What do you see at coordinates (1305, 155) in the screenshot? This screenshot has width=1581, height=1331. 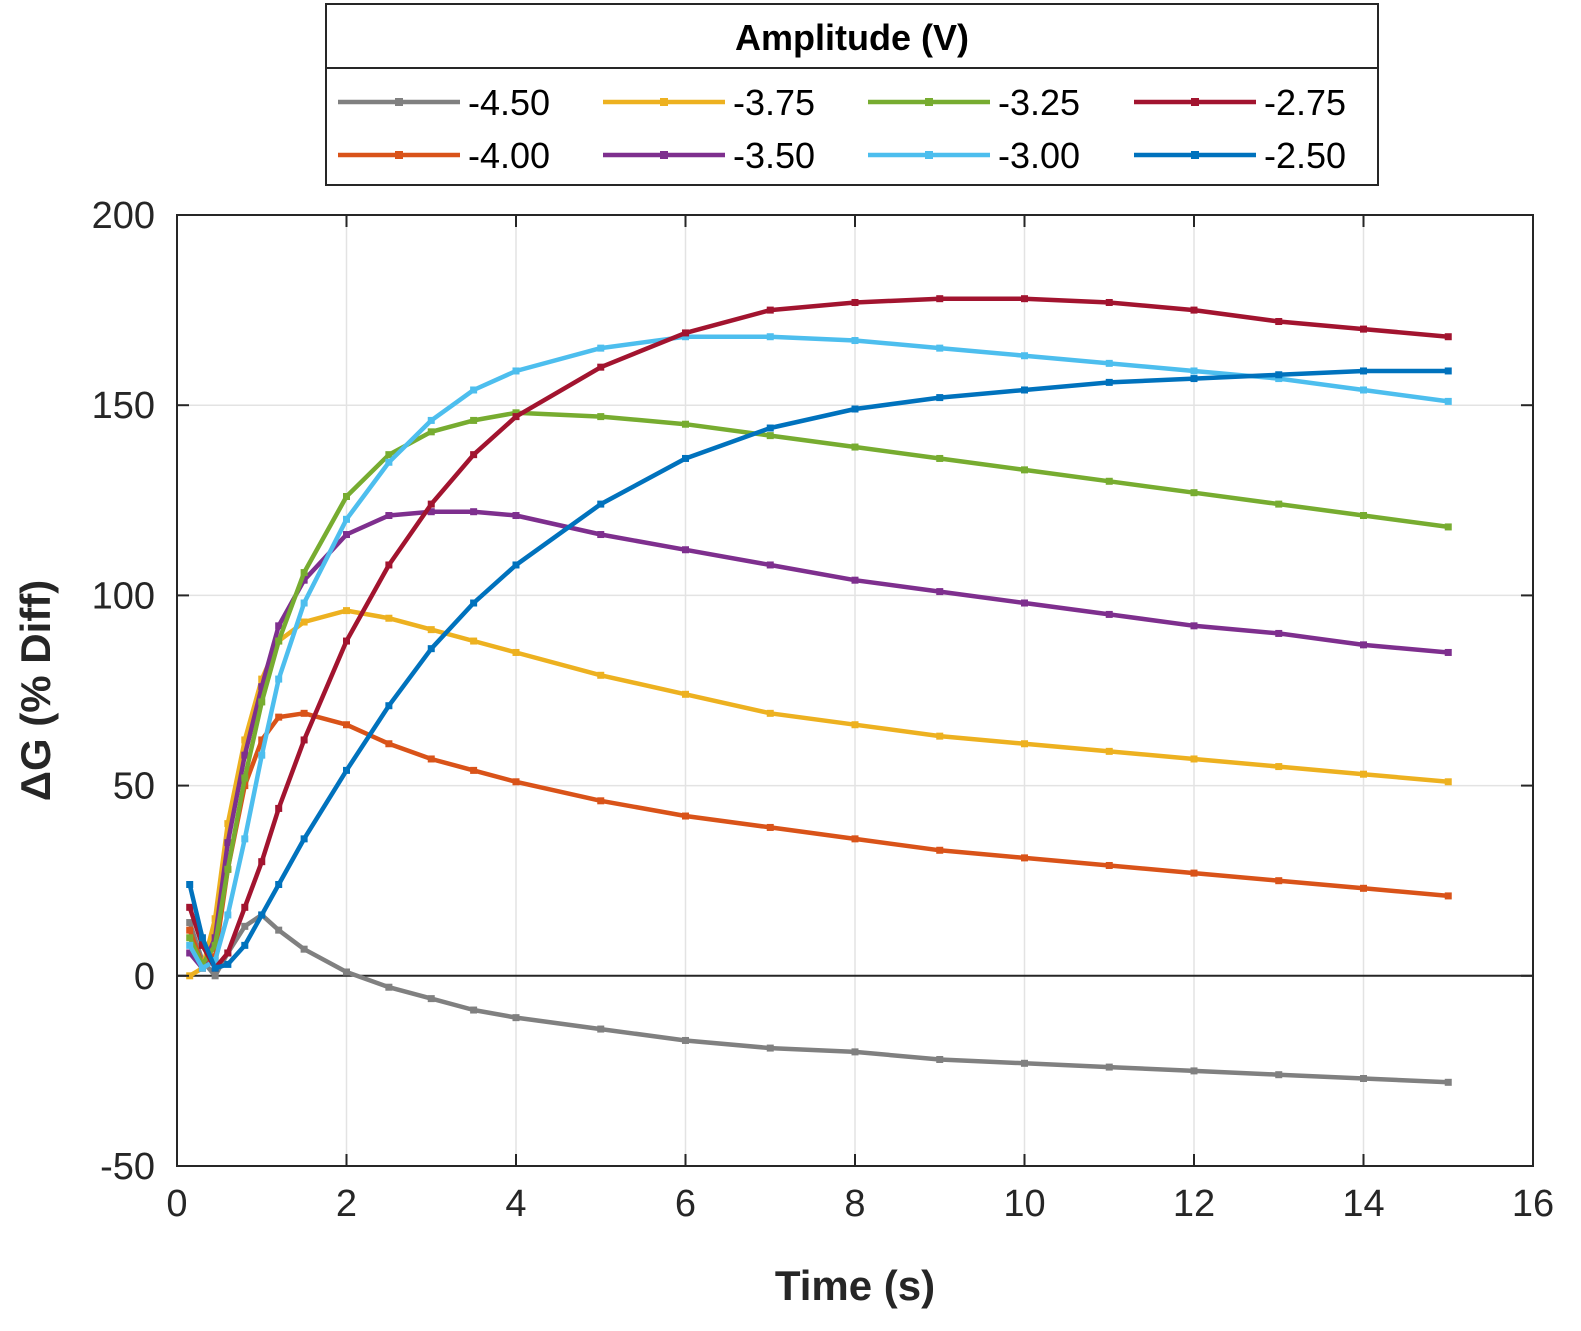 I see `legend-label: -2.50` at bounding box center [1305, 155].